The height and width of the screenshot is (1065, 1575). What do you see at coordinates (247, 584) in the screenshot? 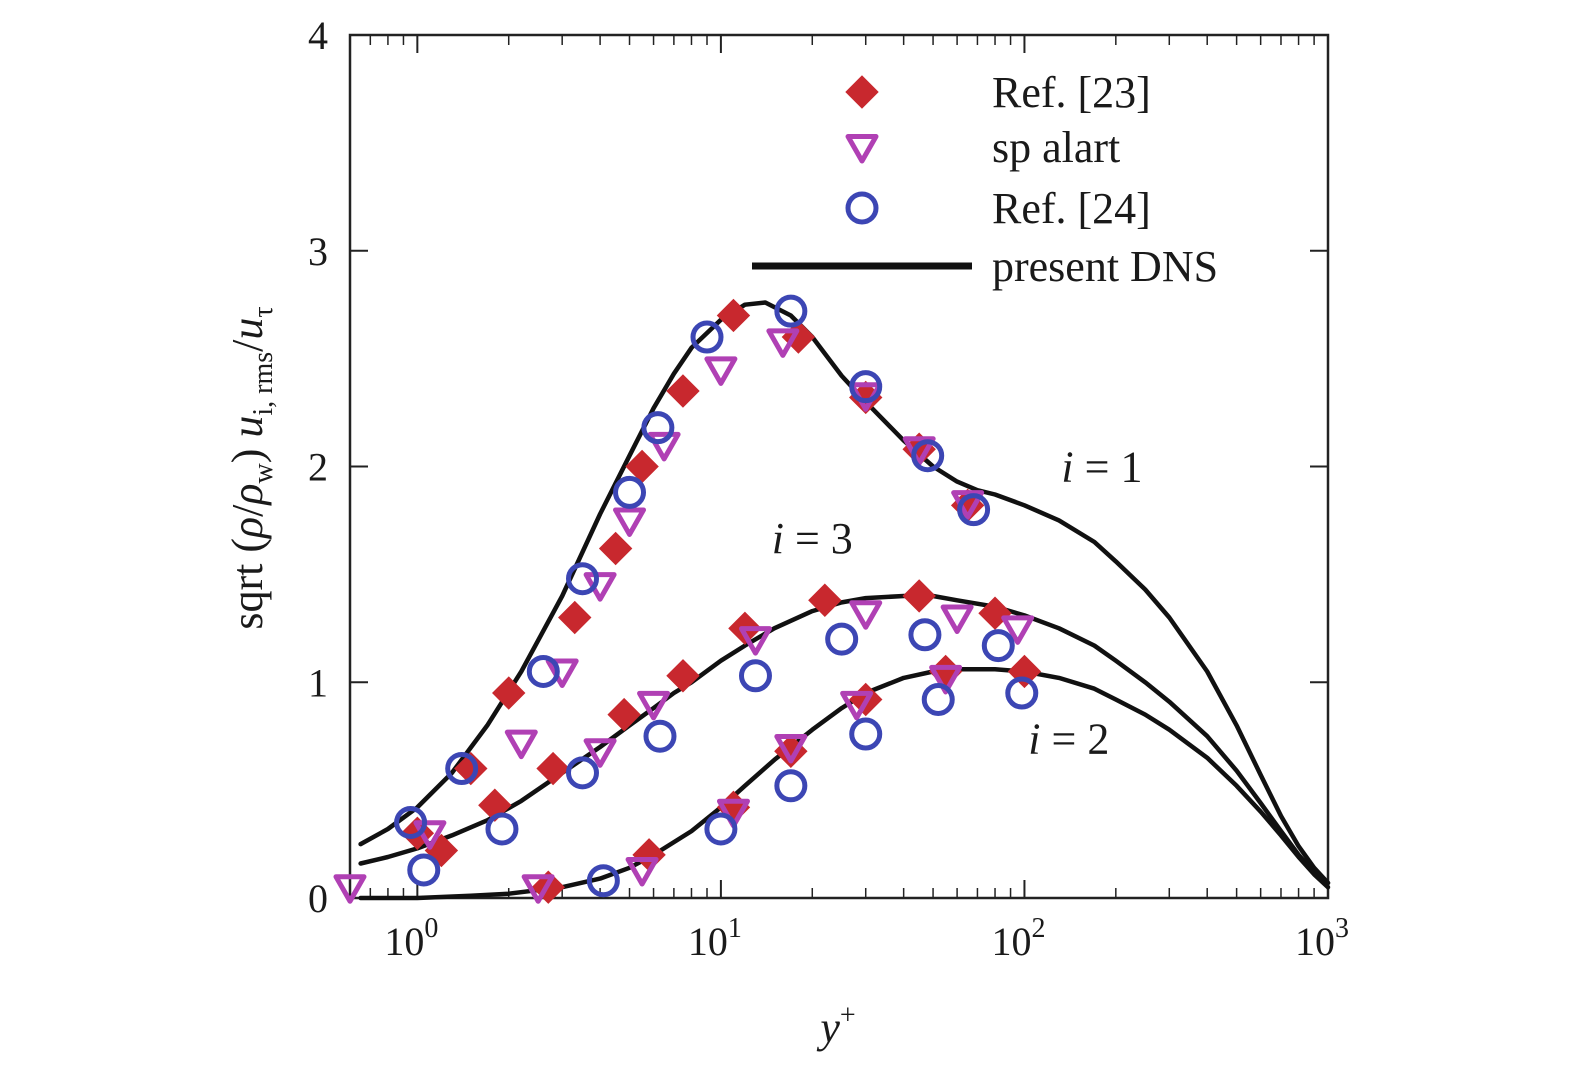
I see `y-axis-title-prefix: sqrt (` at bounding box center [247, 584].